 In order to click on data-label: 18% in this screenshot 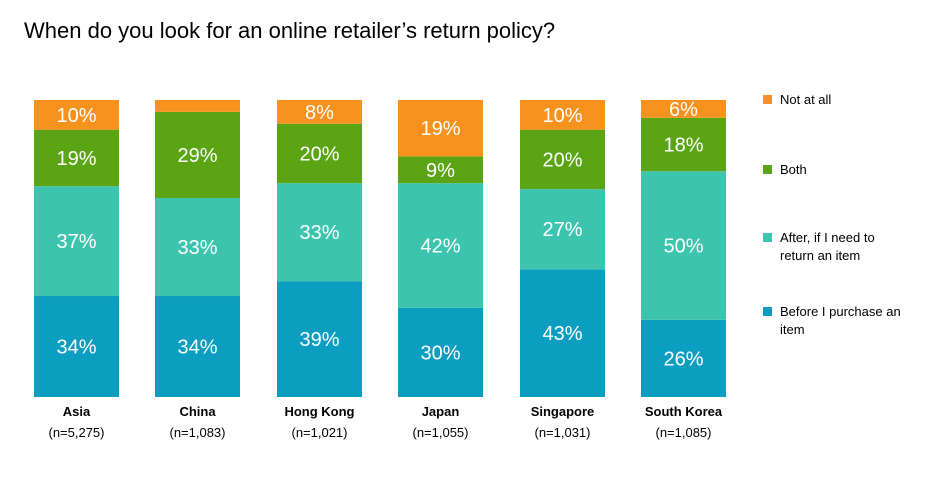, I will do `click(683, 146)`.